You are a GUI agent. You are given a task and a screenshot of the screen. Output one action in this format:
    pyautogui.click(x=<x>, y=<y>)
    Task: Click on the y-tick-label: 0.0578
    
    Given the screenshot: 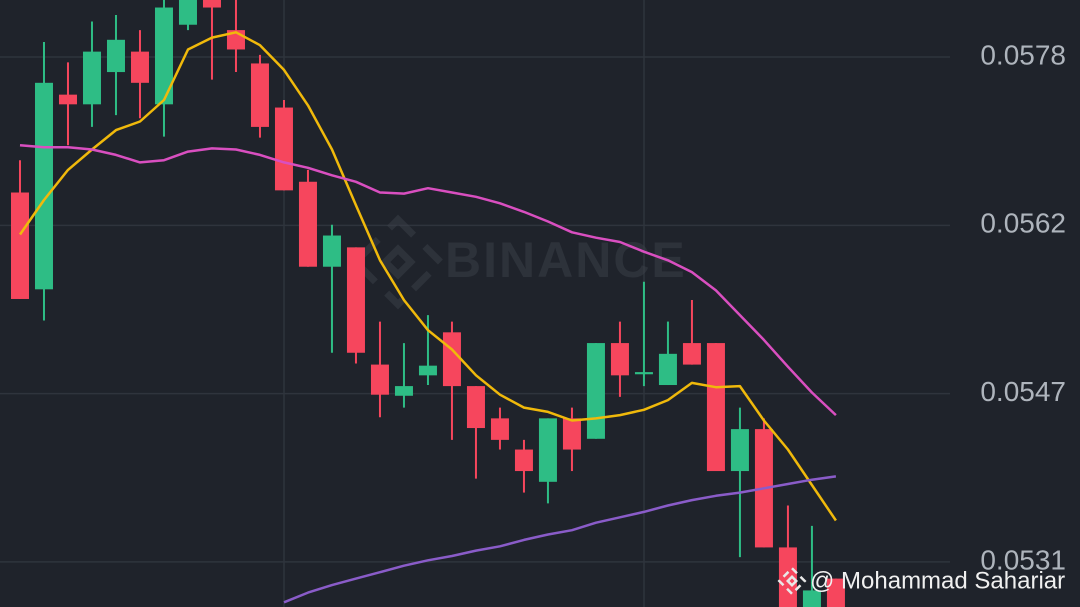 What is the action you would take?
    pyautogui.click(x=1023, y=54)
    